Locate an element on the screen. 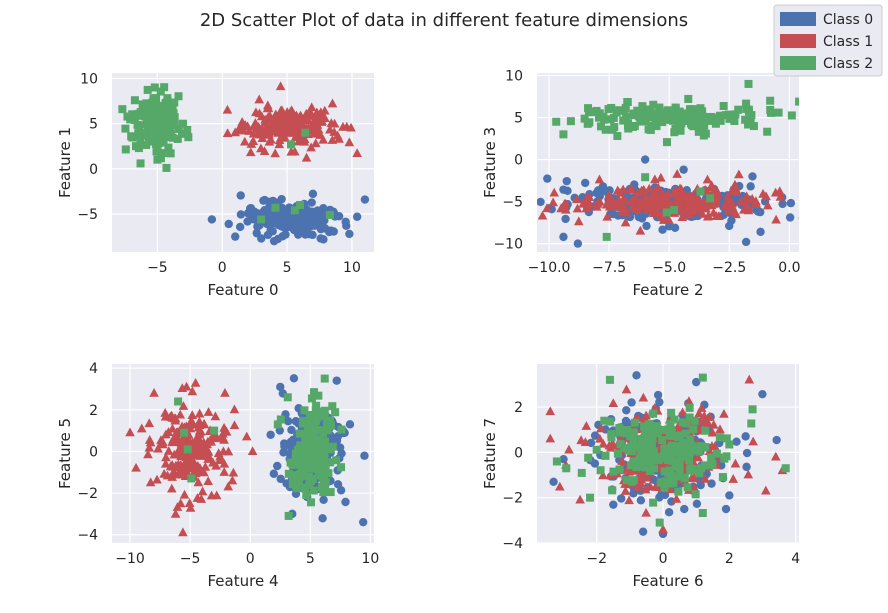 The width and height of the screenshot is (888, 613). y-tick-label: 10 is located at coordinates (514, 77).